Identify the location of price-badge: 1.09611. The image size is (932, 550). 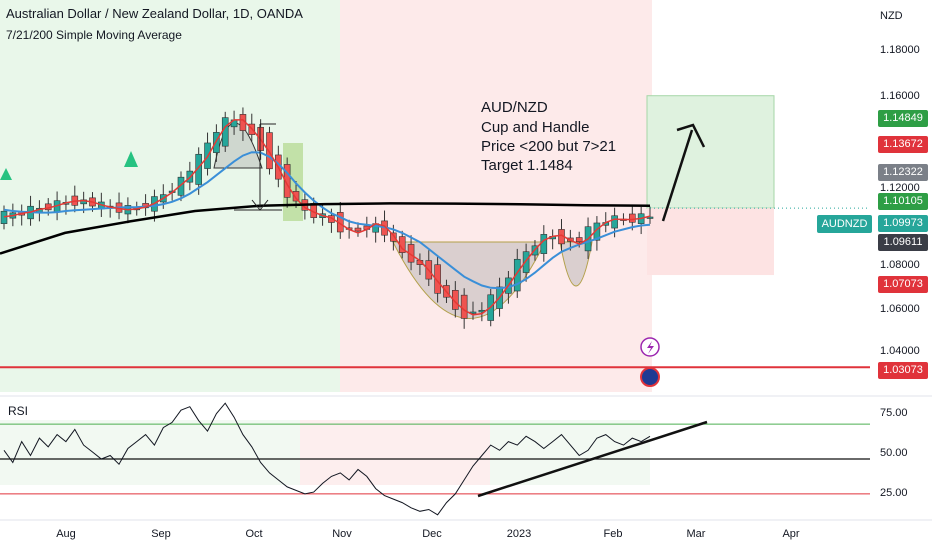
(903, 242).